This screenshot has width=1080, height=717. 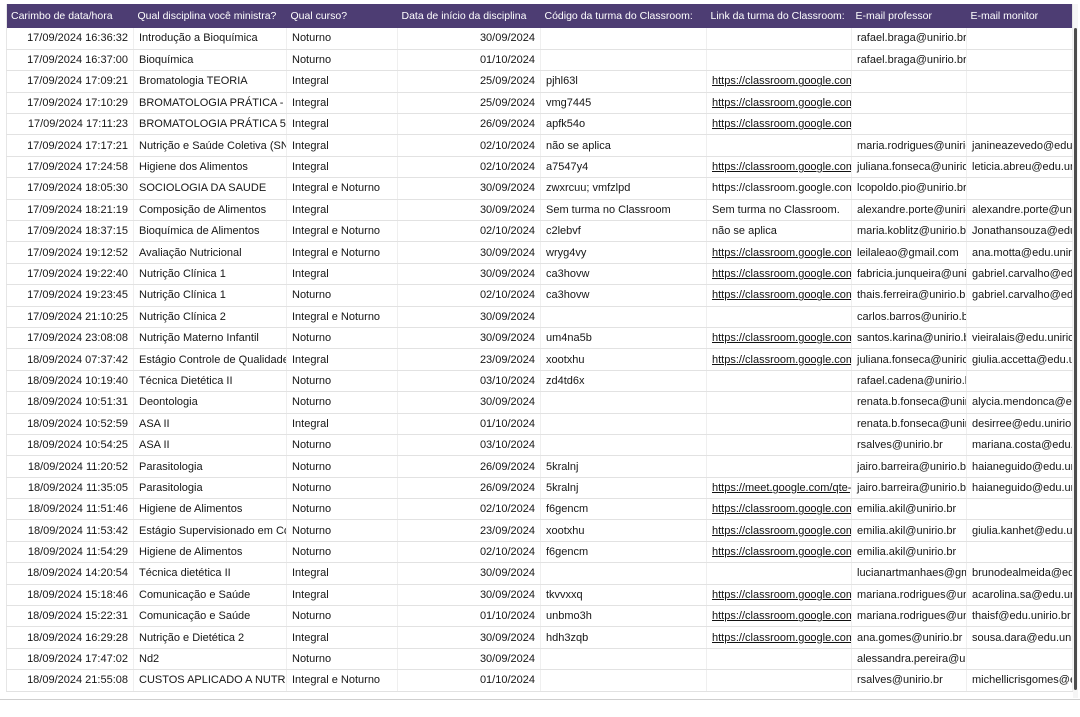 What do you see at coordinates (909, 445) in the screenshot?
I see `cell-email-professor: rsalves@unirio.br` at bounding box center [909, 445].